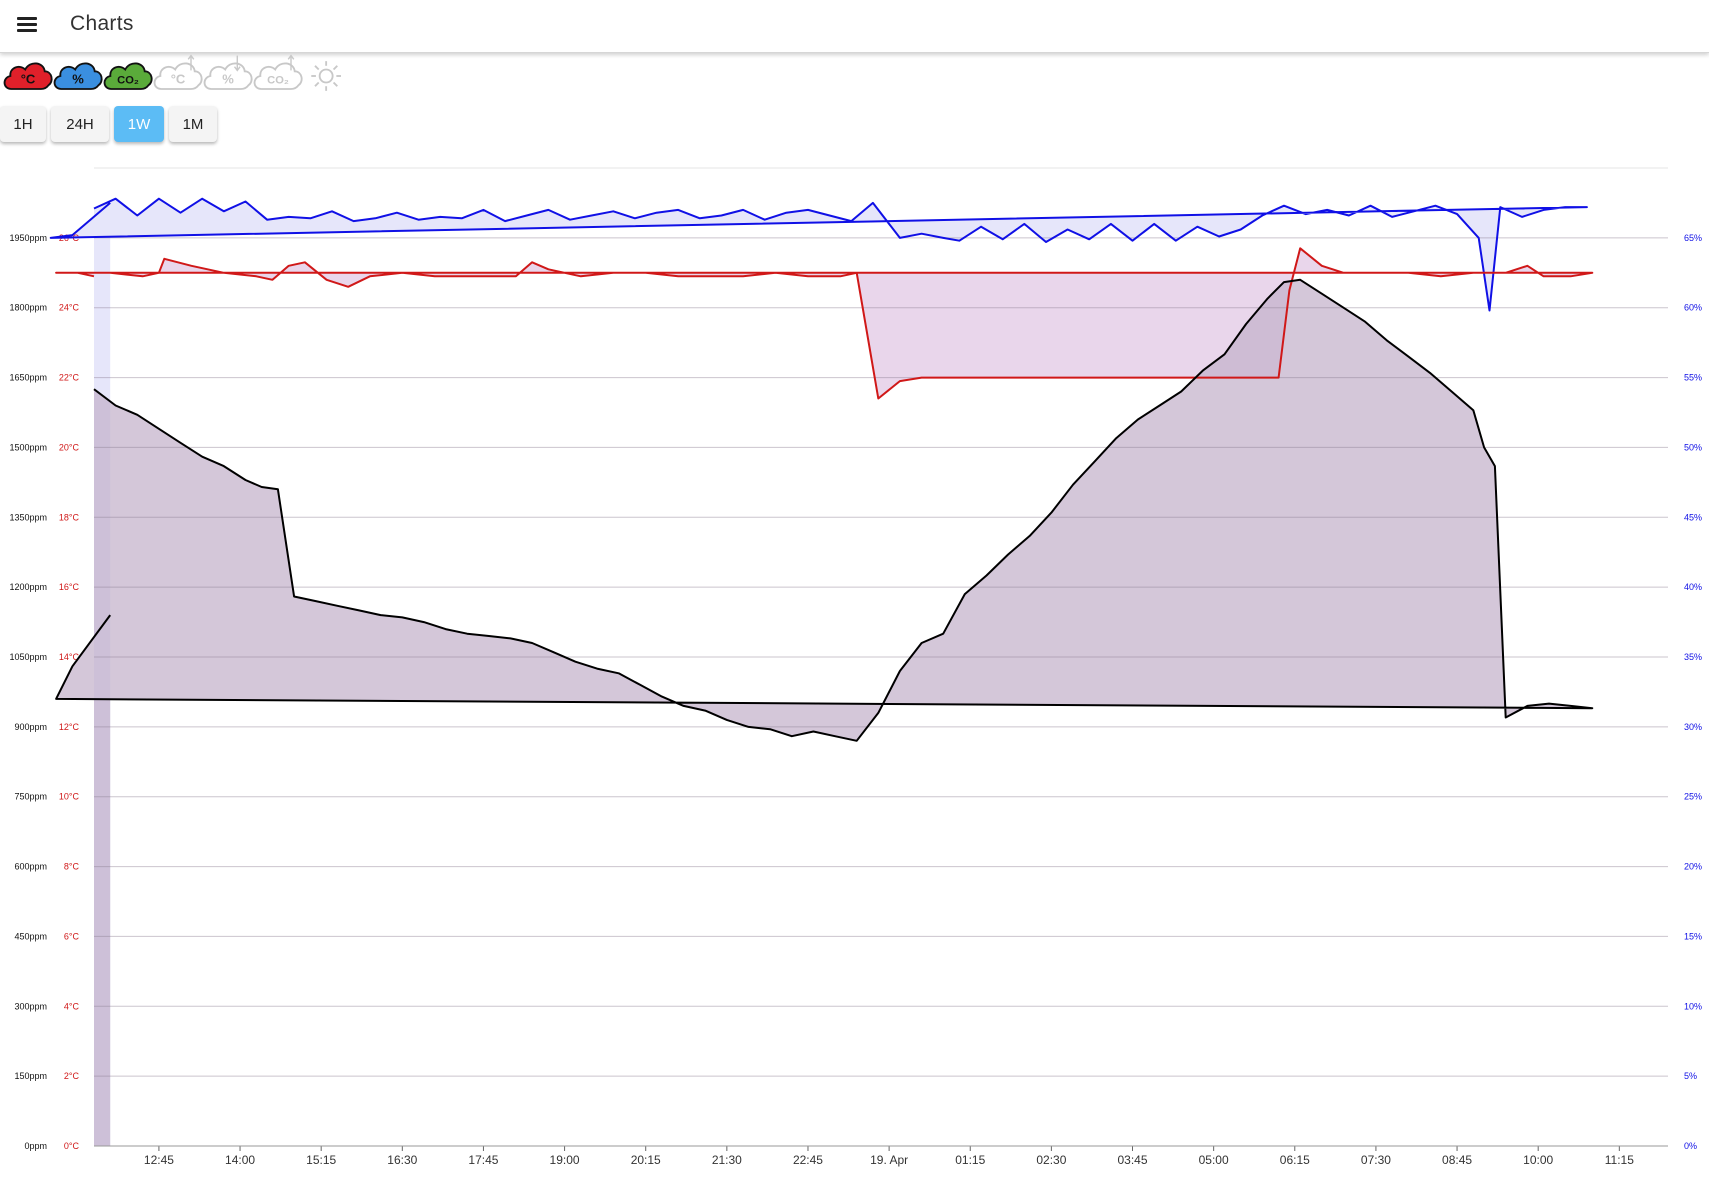  Describe the element at coordinates (1693, 378) in the screenshot. I see `humidity-tick-label: 55%` at that location.